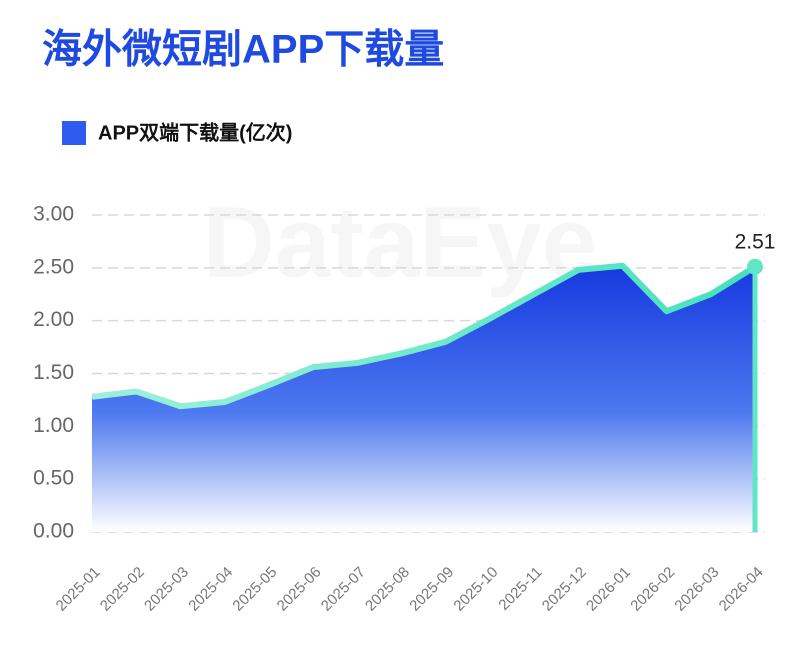 The width and height of the screenshot is (789, 659). I want to click on y-tick-label: 0.00, so click(53, 531).